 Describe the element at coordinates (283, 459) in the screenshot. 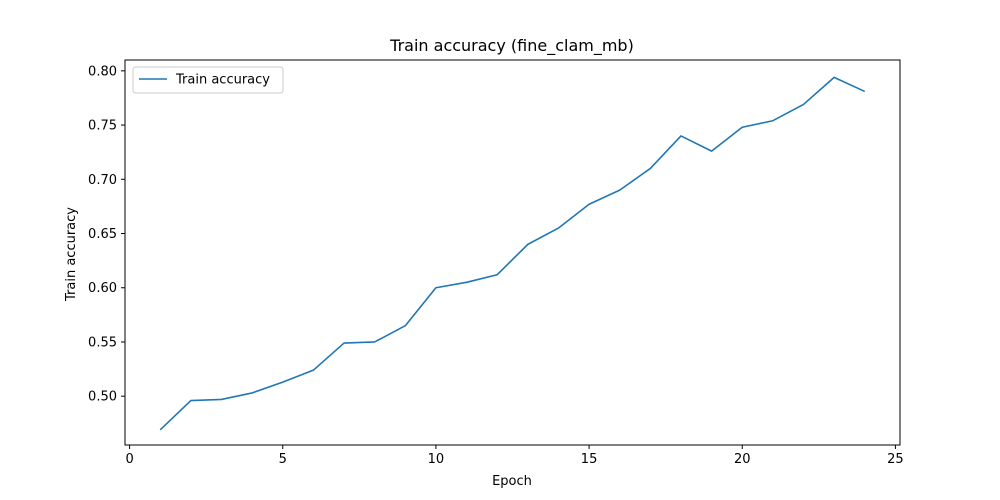

I see `x-tick-label: 5` at that location.